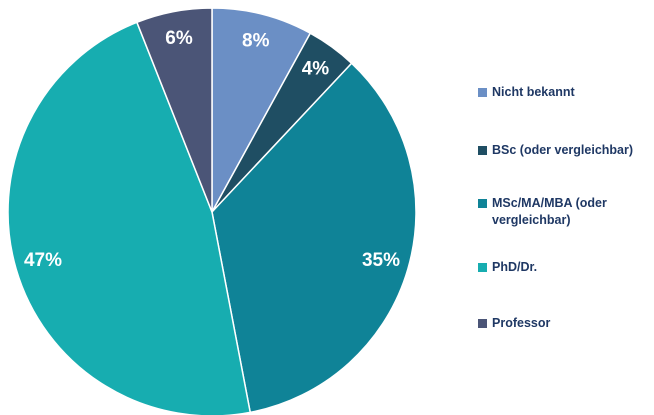  What do you see at coordinates (564, 323) in the screenshot?
I see `legend-item: Professor` at bounding box center [564, 323].